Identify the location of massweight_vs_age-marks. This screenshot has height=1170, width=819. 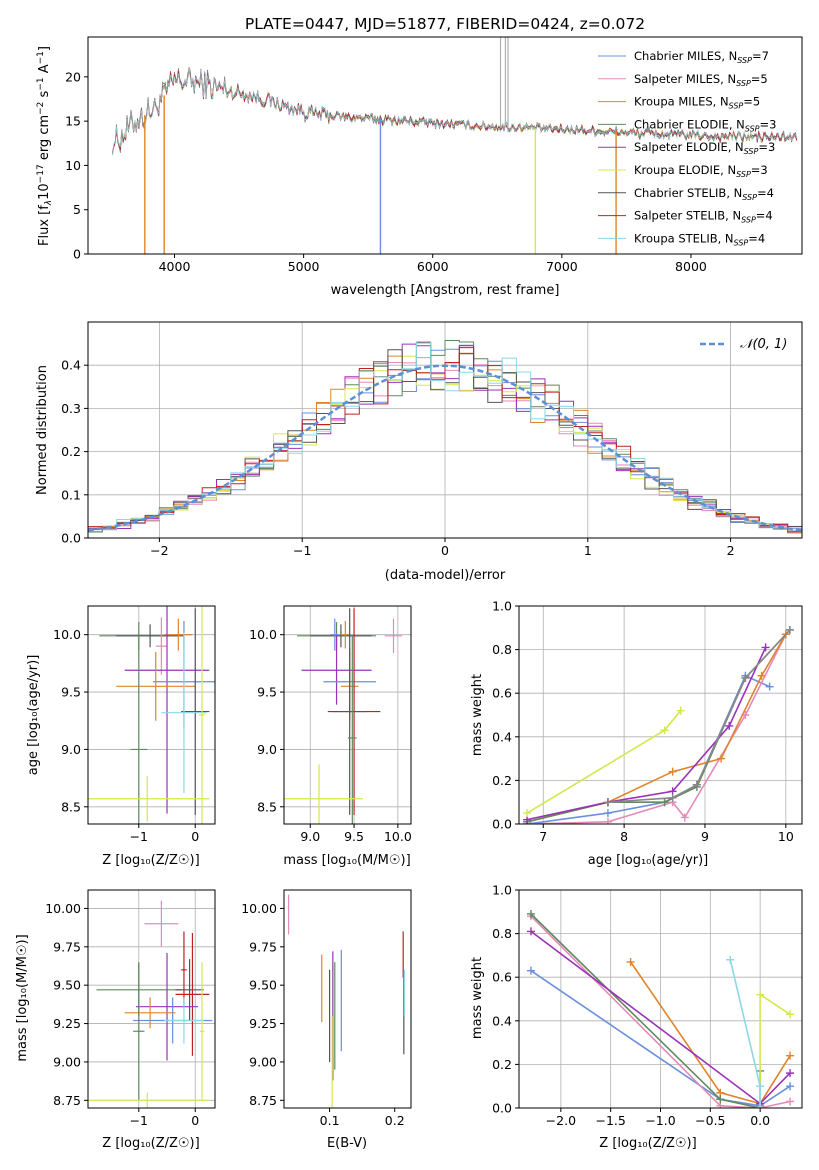
(658, 724).